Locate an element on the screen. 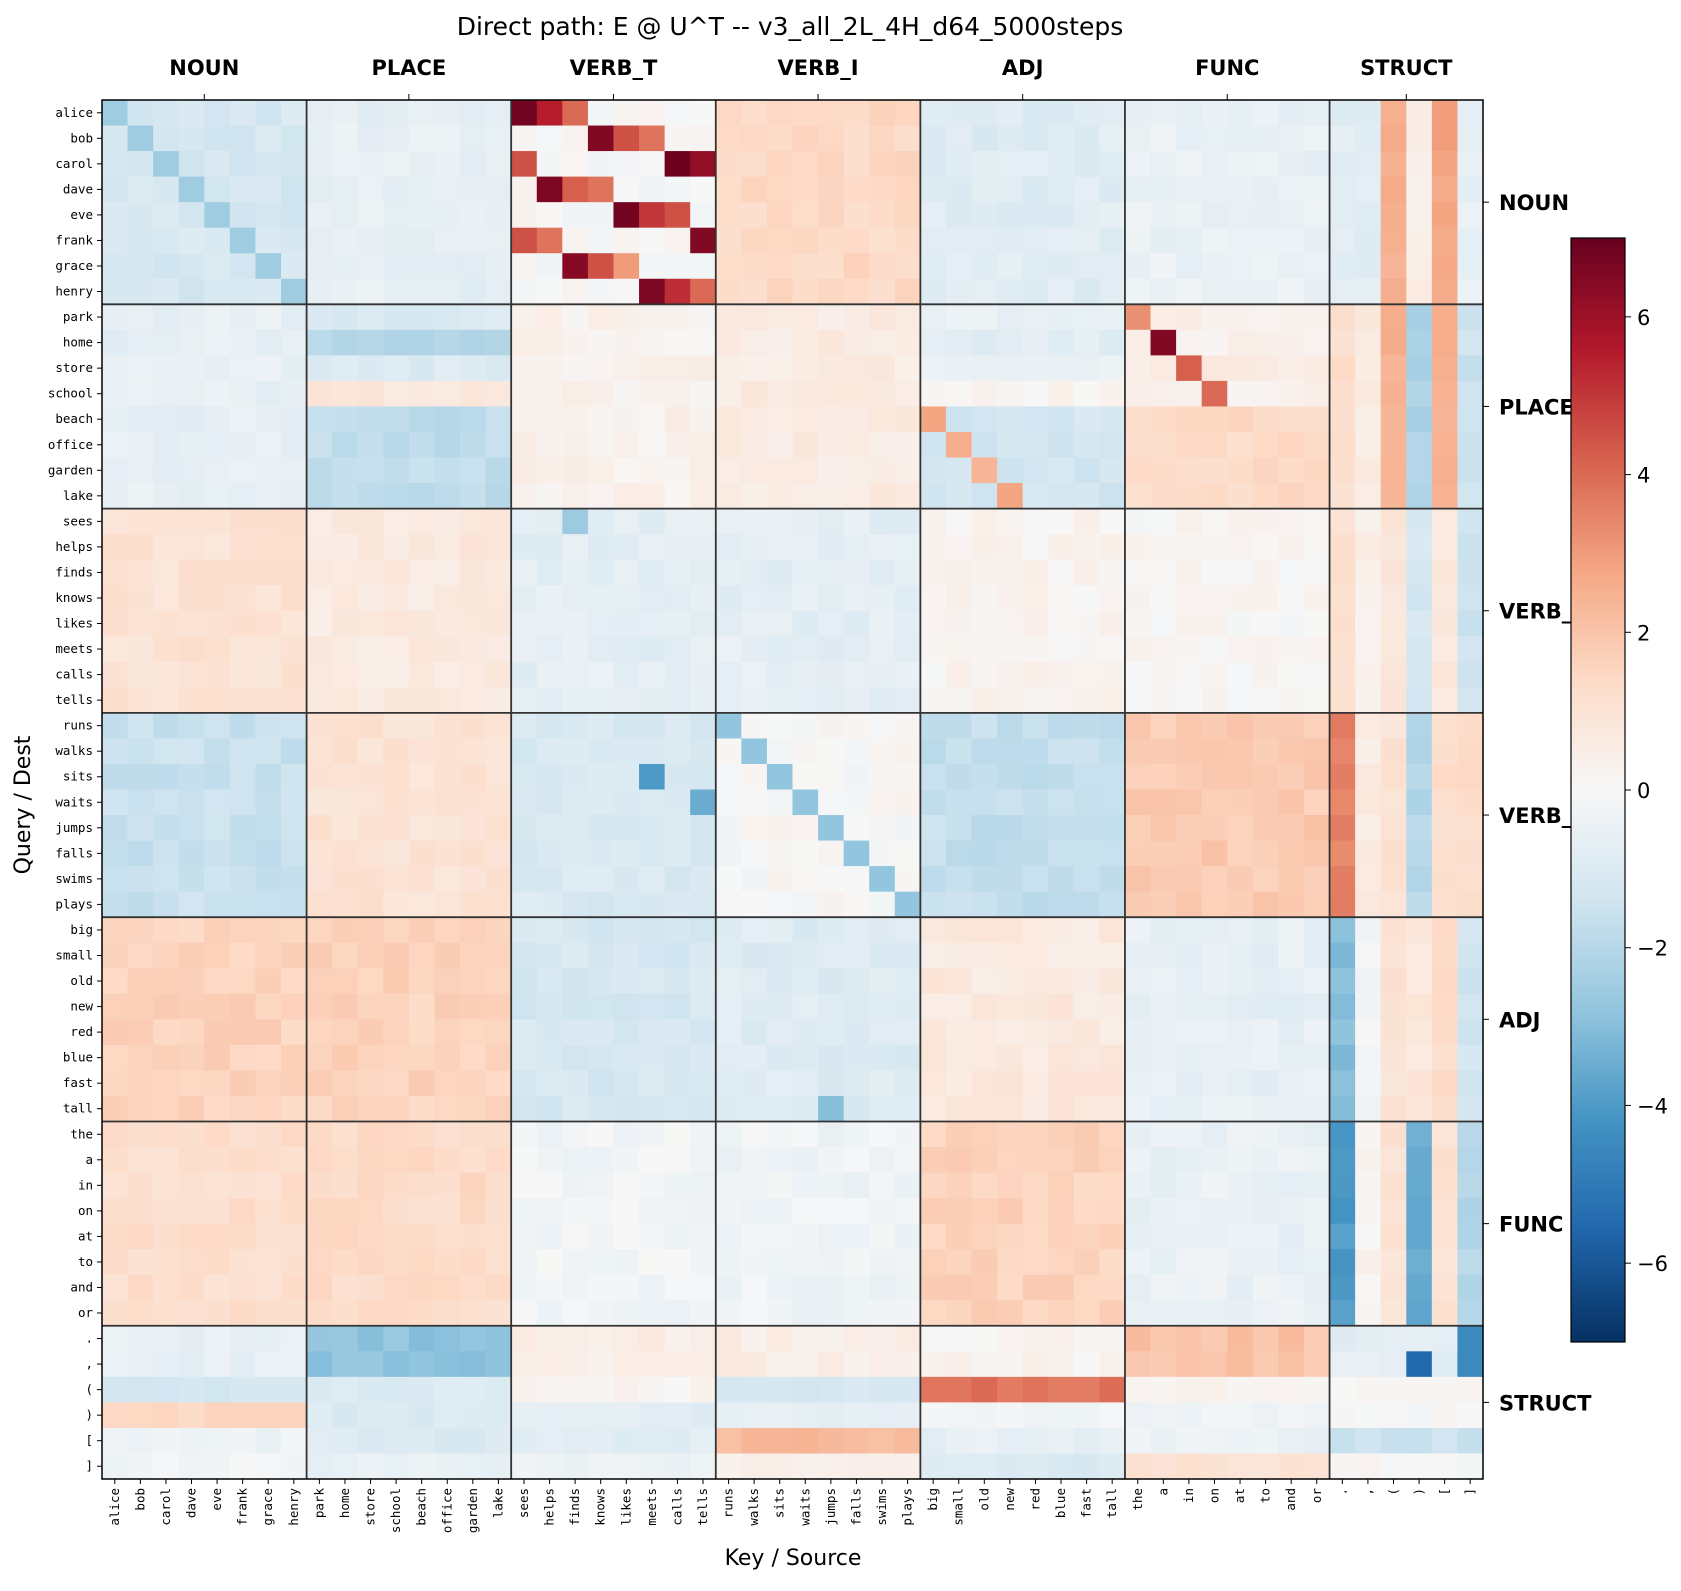  y-tick-label: the is located at coordinates (81, 1133).